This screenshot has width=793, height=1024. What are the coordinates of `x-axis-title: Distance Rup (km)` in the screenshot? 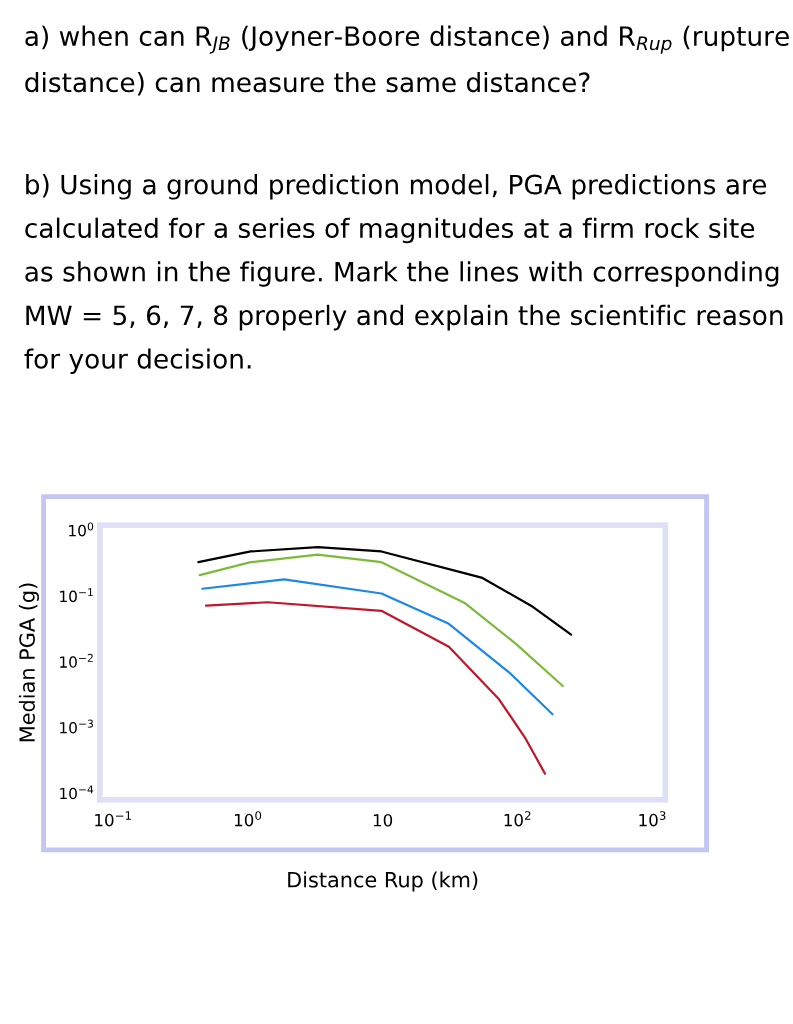 It's located at (383, 881).